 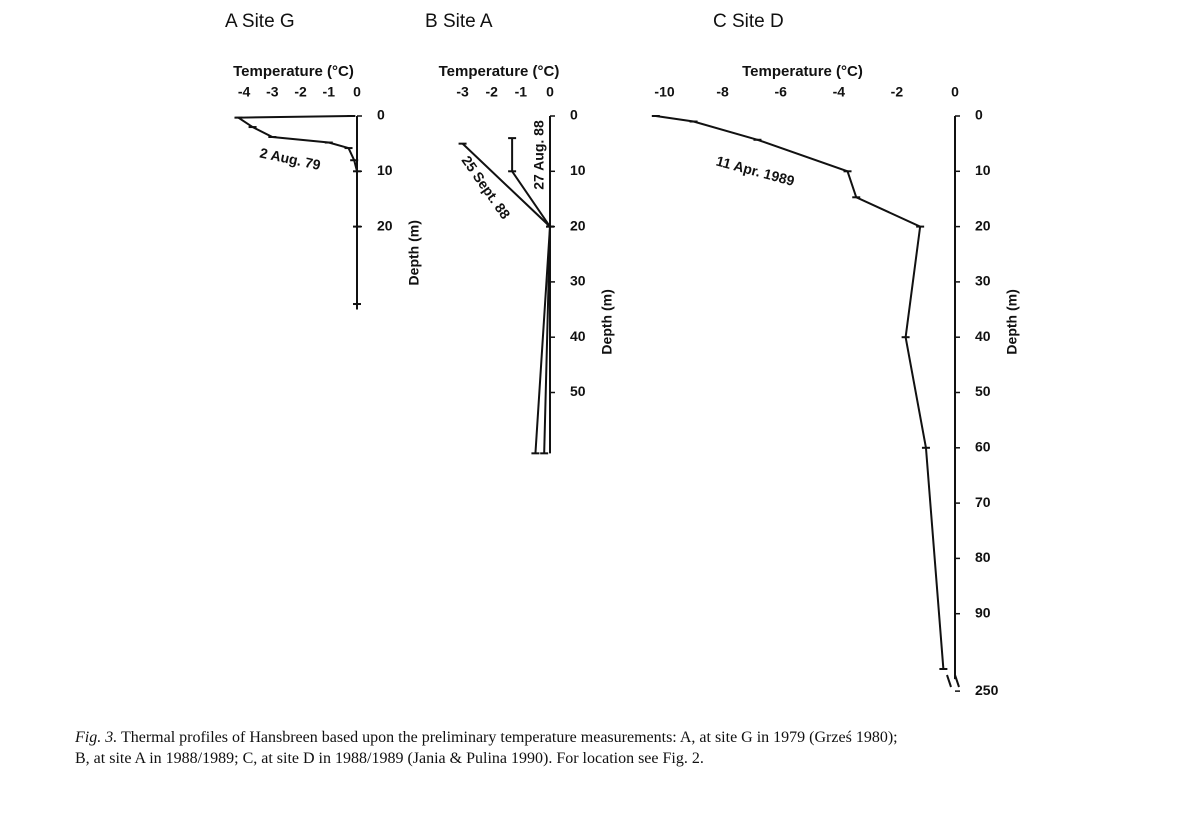 I want to click on series-label: 2 Aug. 79, so click(x=290, y=158).